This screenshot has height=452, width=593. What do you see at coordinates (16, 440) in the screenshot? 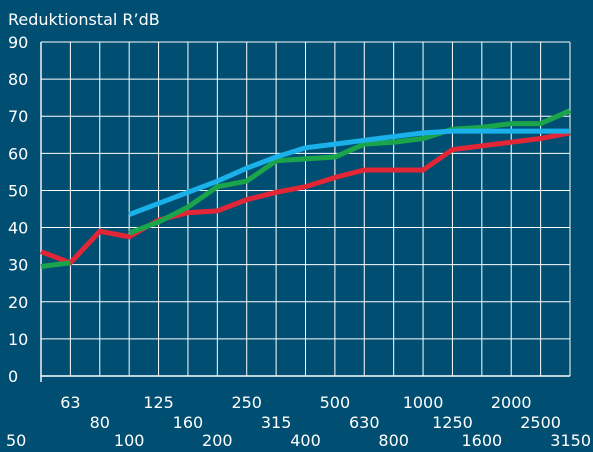
I see `x-tick-label: 50` at bounding box center [16, 440].